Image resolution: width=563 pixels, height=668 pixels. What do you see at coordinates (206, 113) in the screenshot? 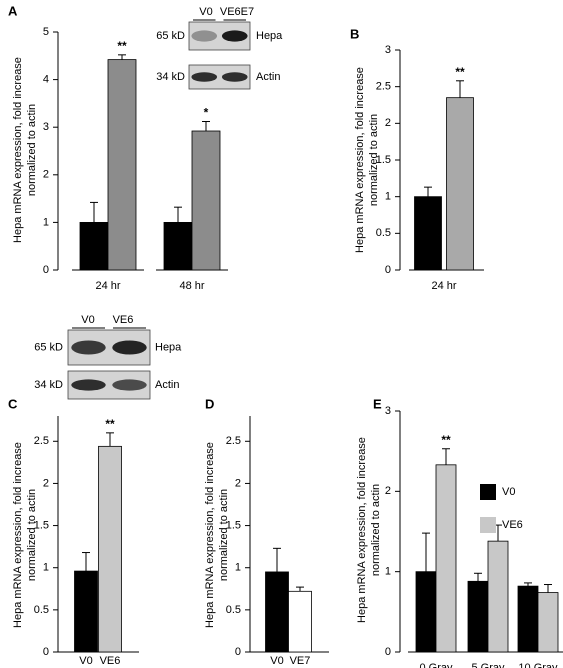
I see `significance: *` at bounding box center [206, 113].